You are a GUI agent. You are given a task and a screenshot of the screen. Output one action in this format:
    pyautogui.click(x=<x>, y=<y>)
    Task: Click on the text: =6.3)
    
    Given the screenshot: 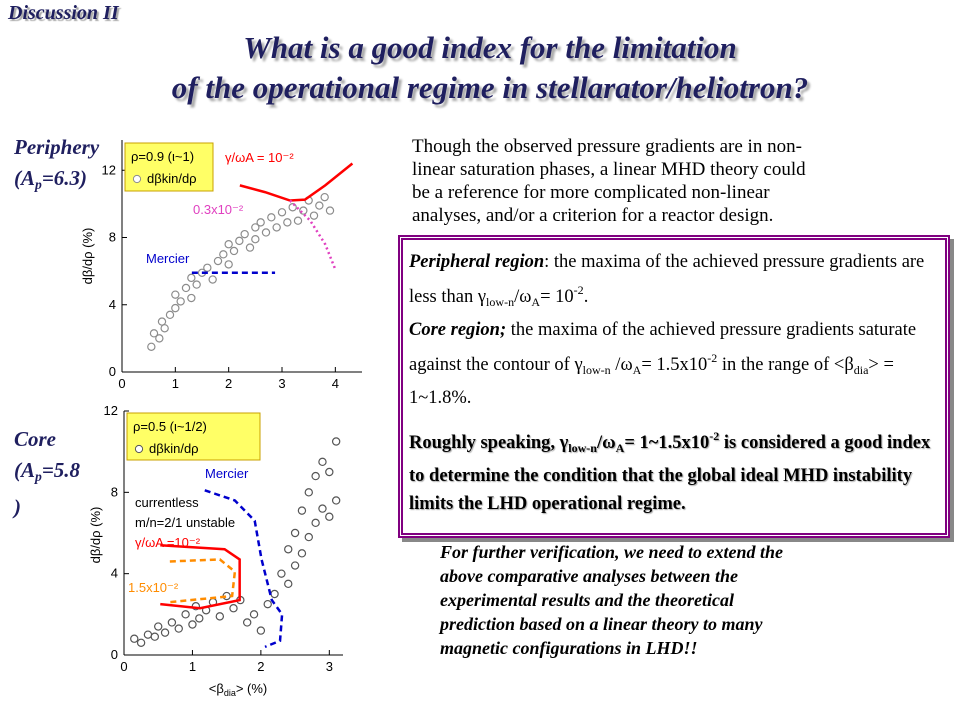 What is the action you would take?
    pyautogui.click(x=64, y=178)
    